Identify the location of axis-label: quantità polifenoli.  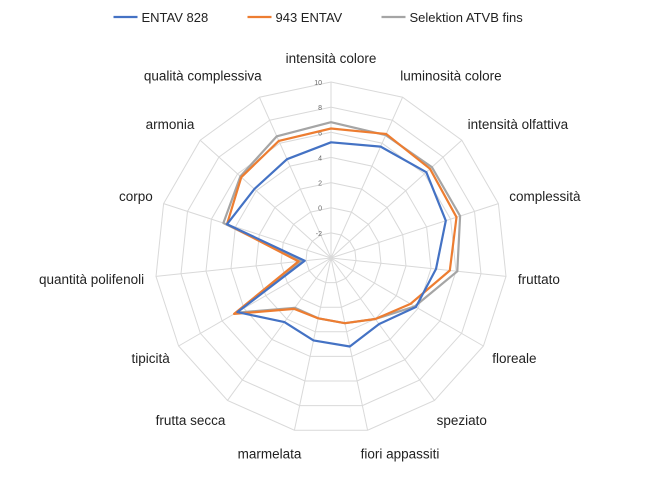
(91, 279).